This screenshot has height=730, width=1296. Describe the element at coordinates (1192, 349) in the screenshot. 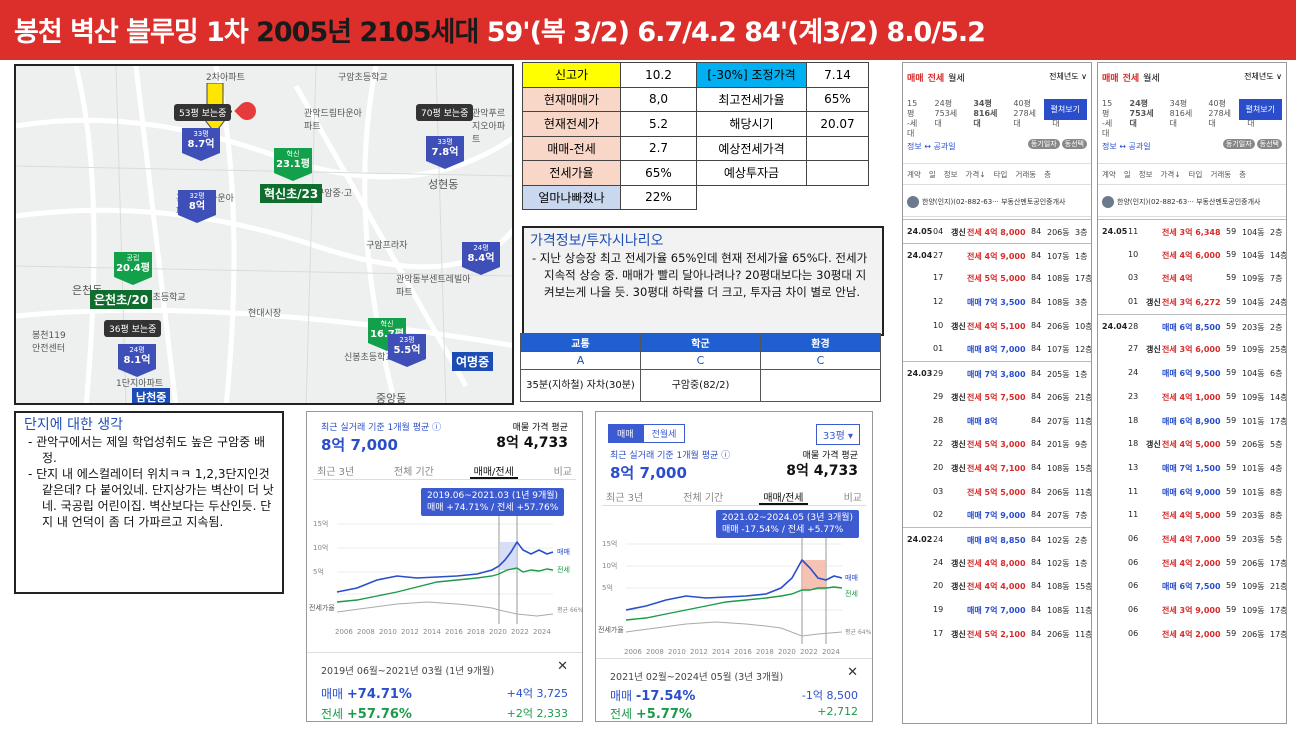

I see `list-item: 27 갱신 전세 3억 6,000 59 109동 25층` at that location.